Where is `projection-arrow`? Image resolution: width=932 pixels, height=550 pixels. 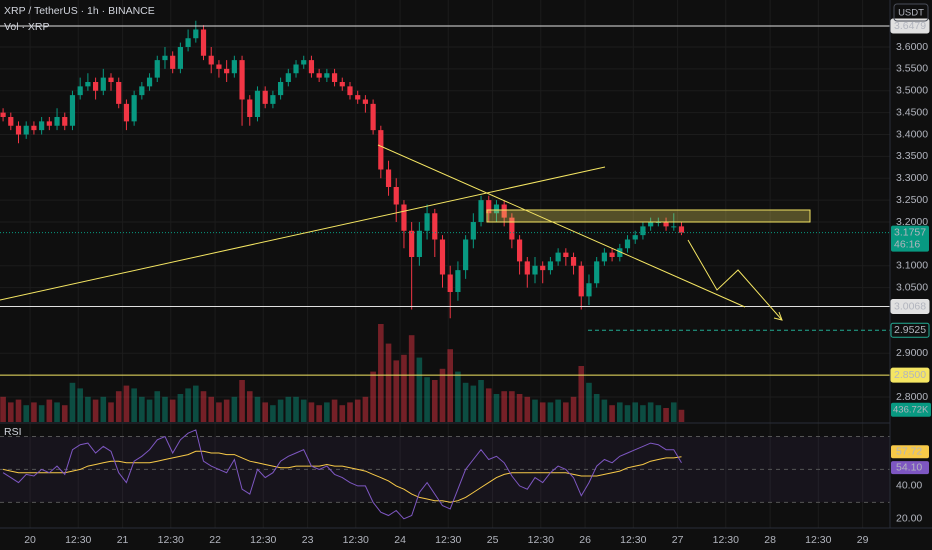
projection-arrow is located at coordinates (735, 280).